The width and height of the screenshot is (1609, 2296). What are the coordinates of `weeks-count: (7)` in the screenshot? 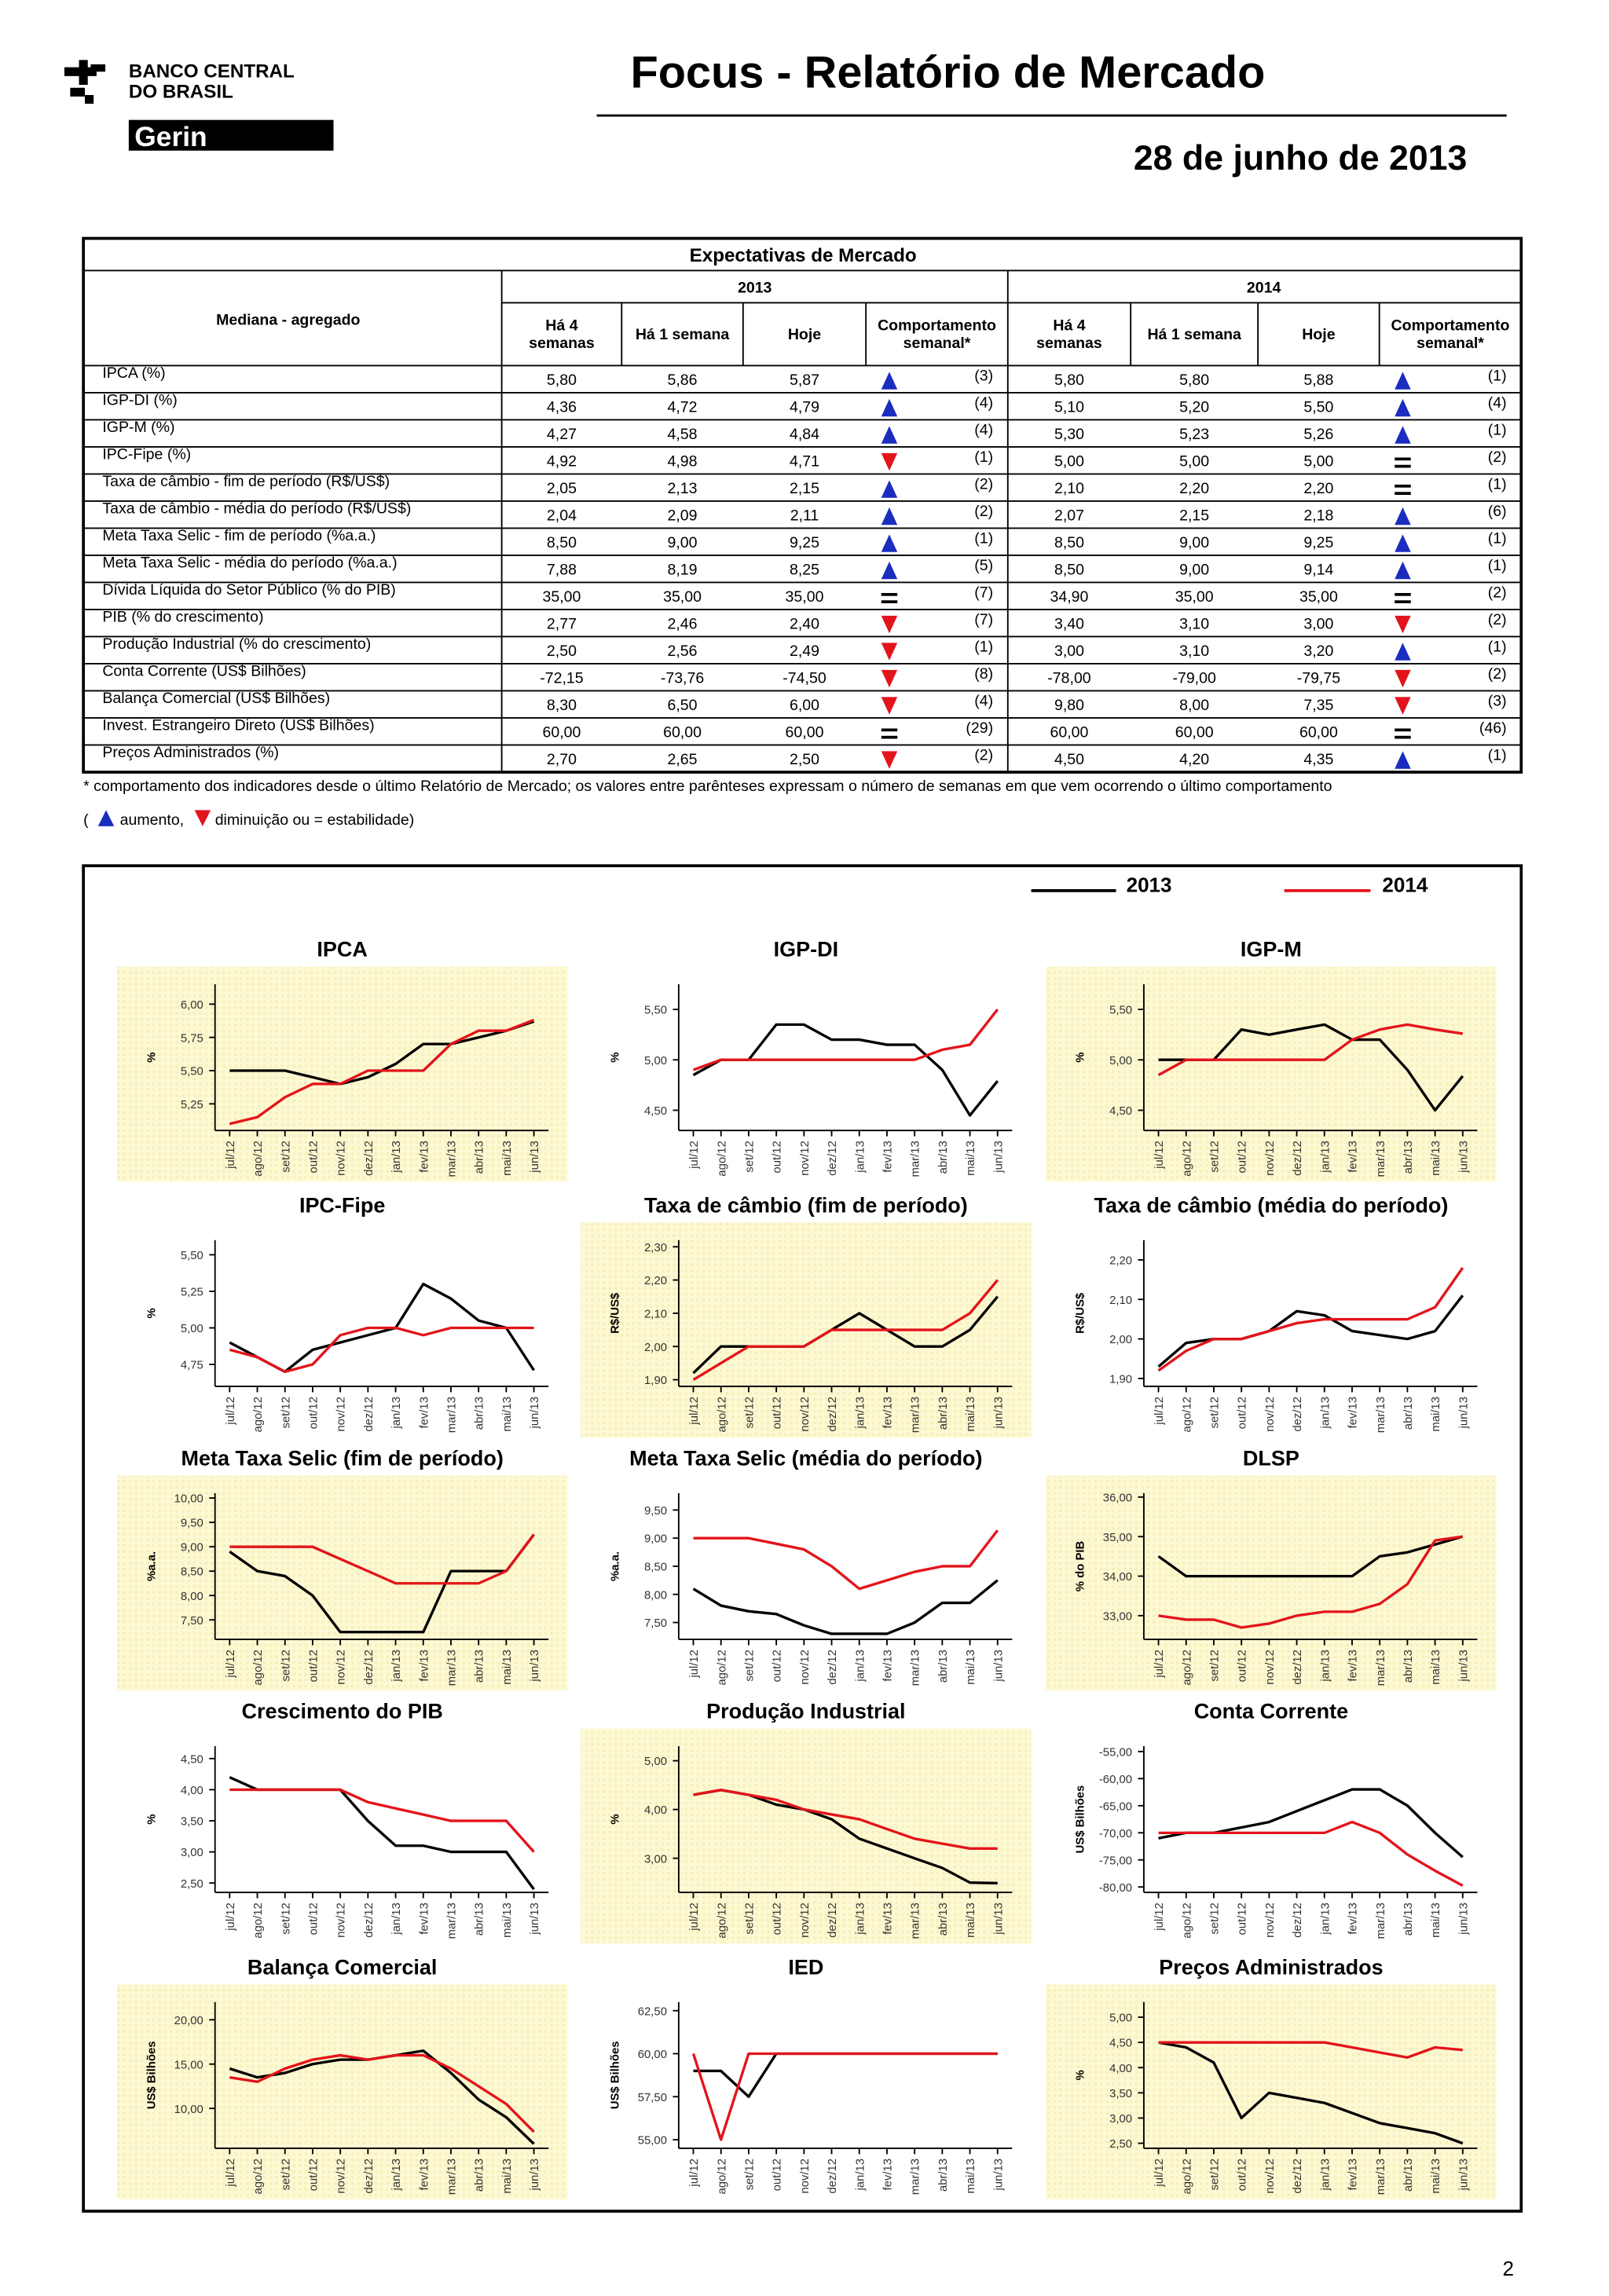 It's located at (983, 619).